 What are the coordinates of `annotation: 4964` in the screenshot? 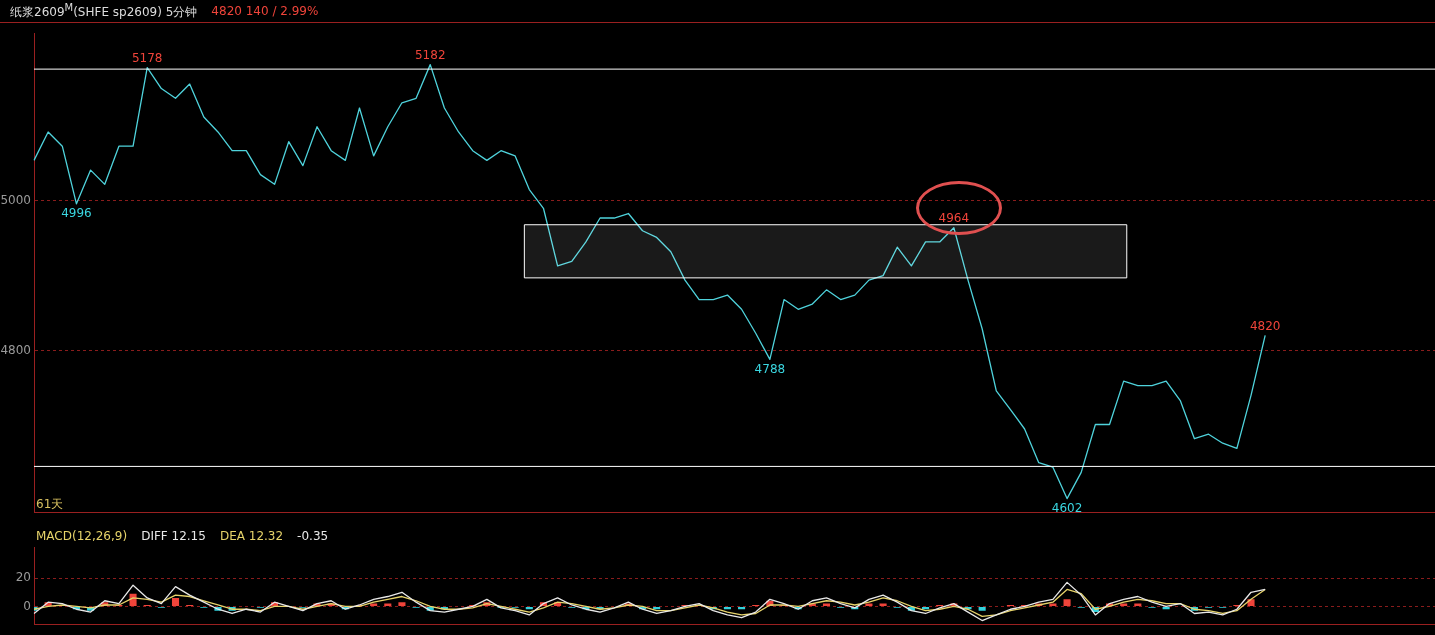 It's located at (954, 217).